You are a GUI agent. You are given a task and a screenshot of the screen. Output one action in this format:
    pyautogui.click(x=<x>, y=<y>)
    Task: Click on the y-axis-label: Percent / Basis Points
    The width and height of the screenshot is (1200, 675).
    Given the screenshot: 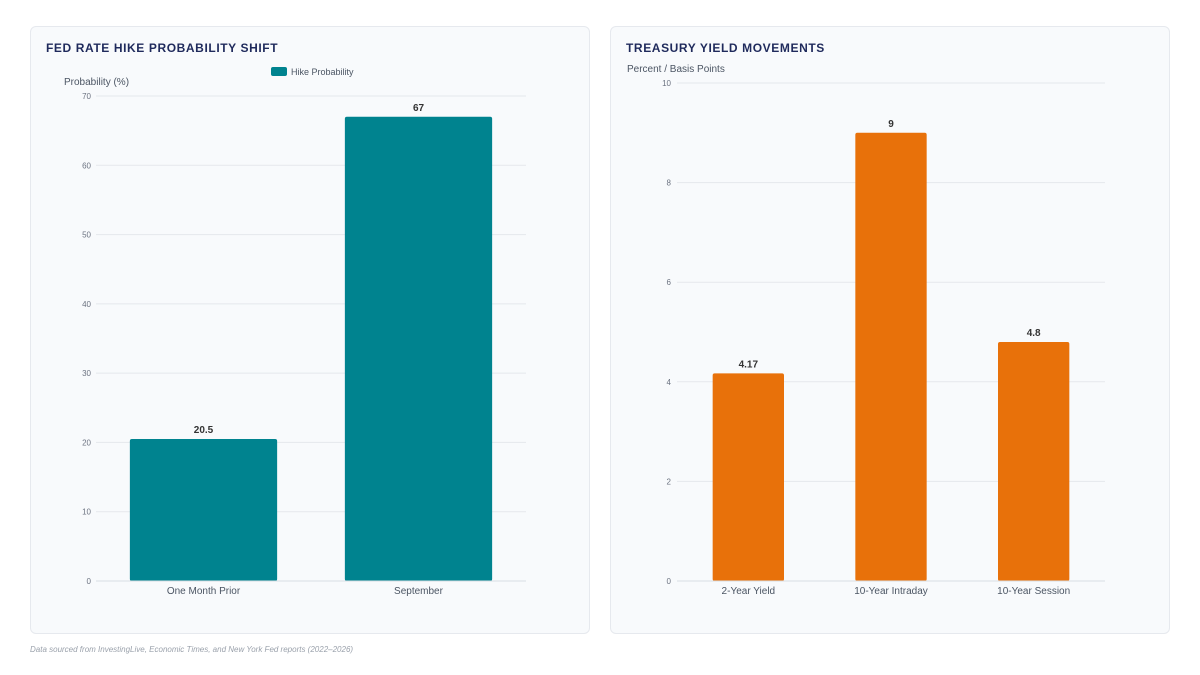 What is the action you would take?
    pyautogui.click(x=676, y=69)
    